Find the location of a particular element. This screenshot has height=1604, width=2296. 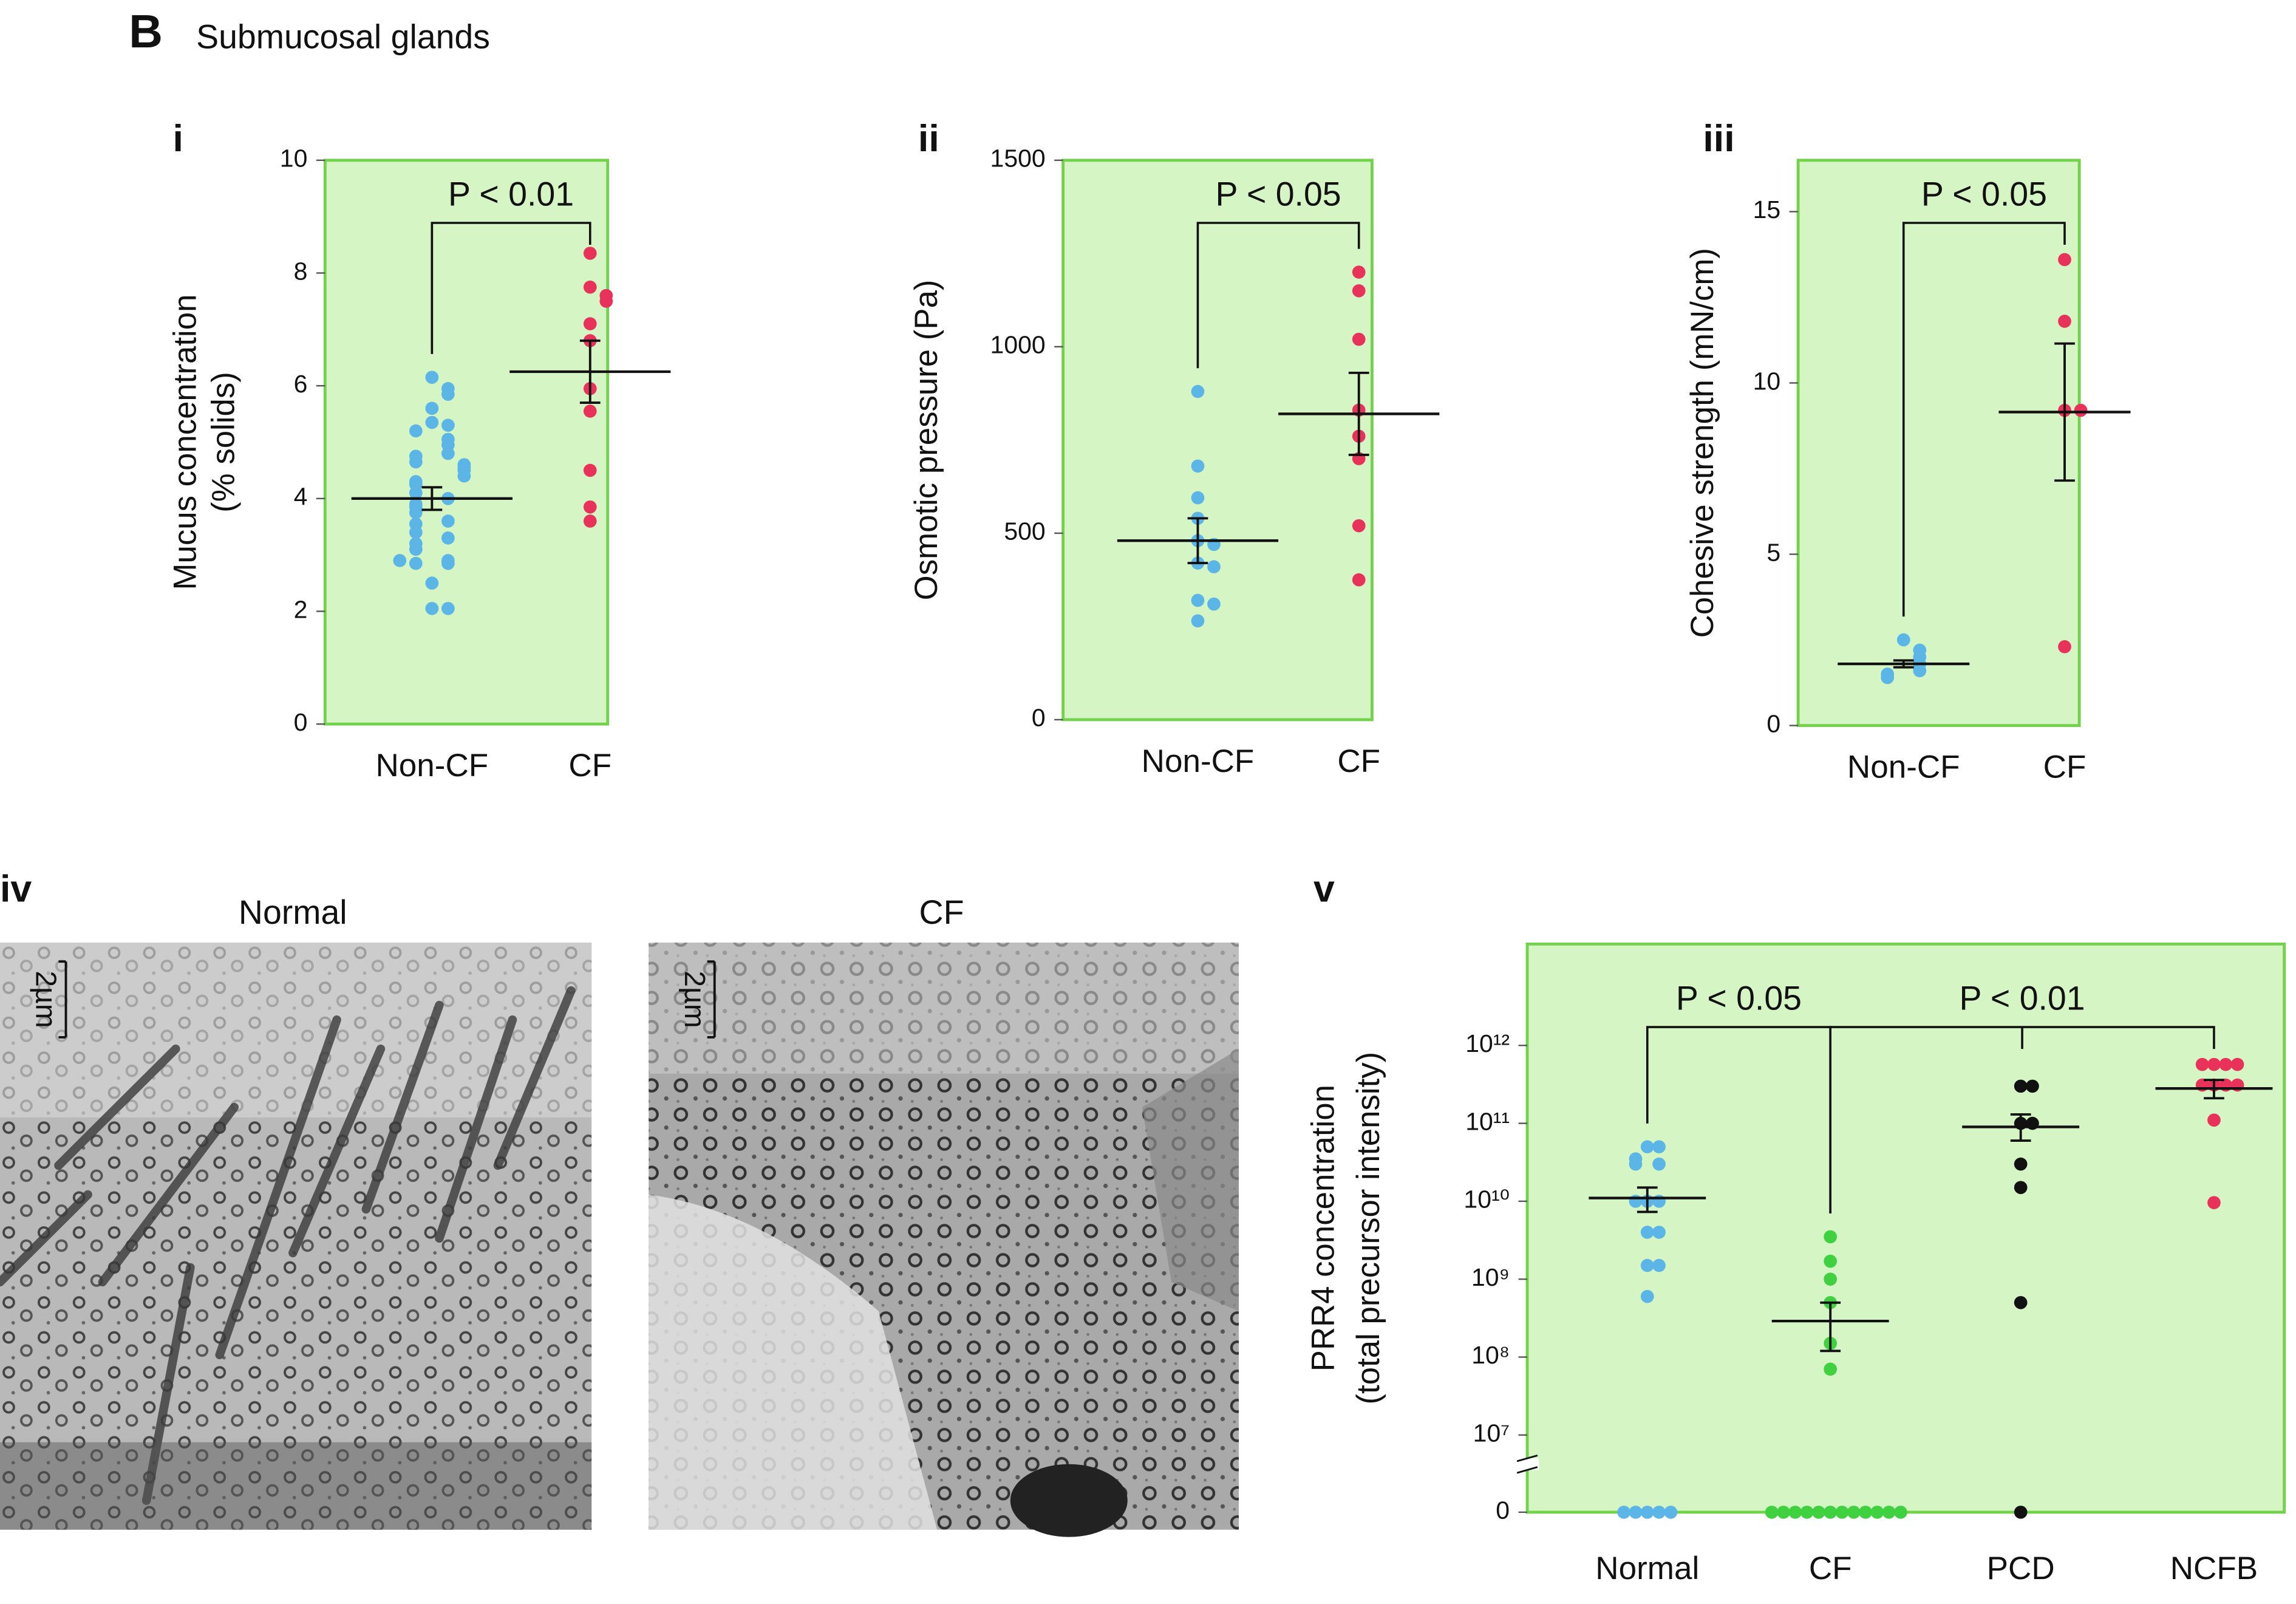

y-tick-label: 500 is located at coordinates (1024, 531).